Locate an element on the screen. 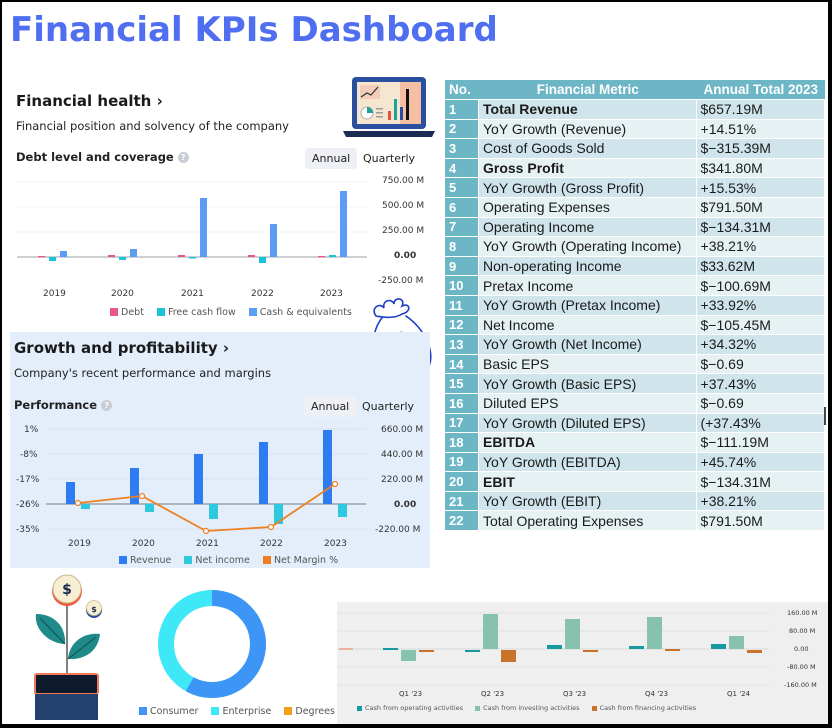 The height and width of the screenshot is (728, 832). metric-name: Net Income is located at coordinates (588, 325).